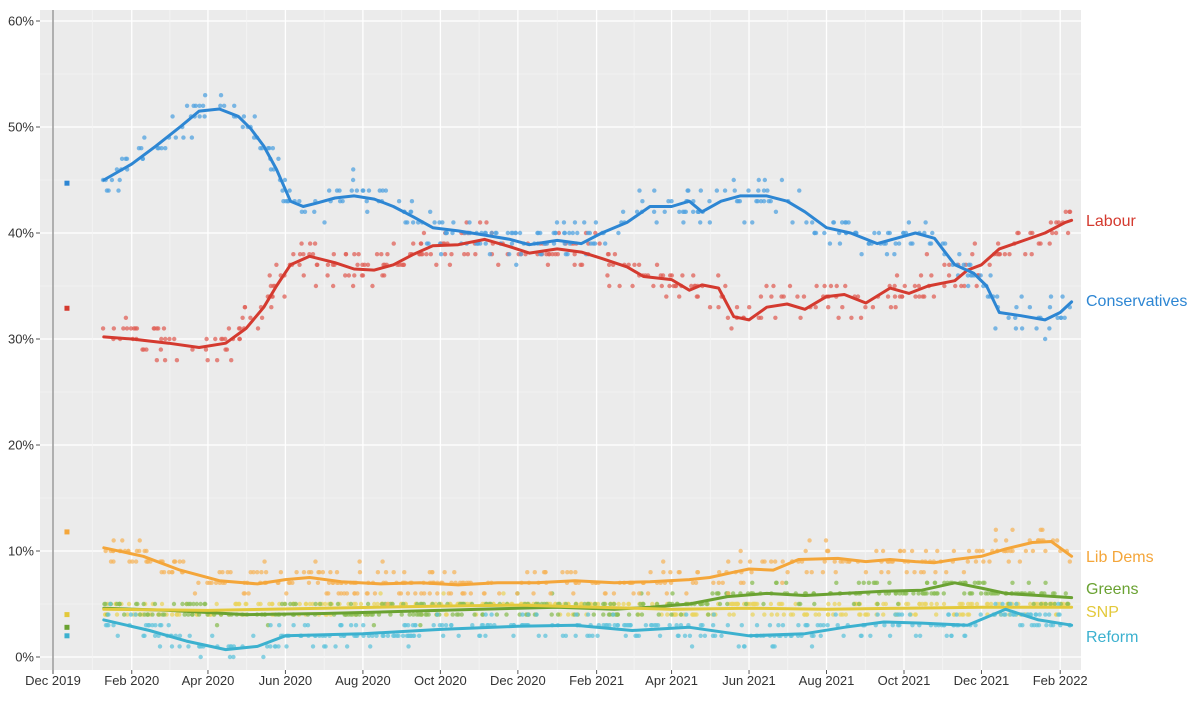 The image size is (1199, 701). What do you see at coordinates (749, 680) in the screenshot?
I see `x-tick-label: Jun 2021` at bounding box center [749, 680].